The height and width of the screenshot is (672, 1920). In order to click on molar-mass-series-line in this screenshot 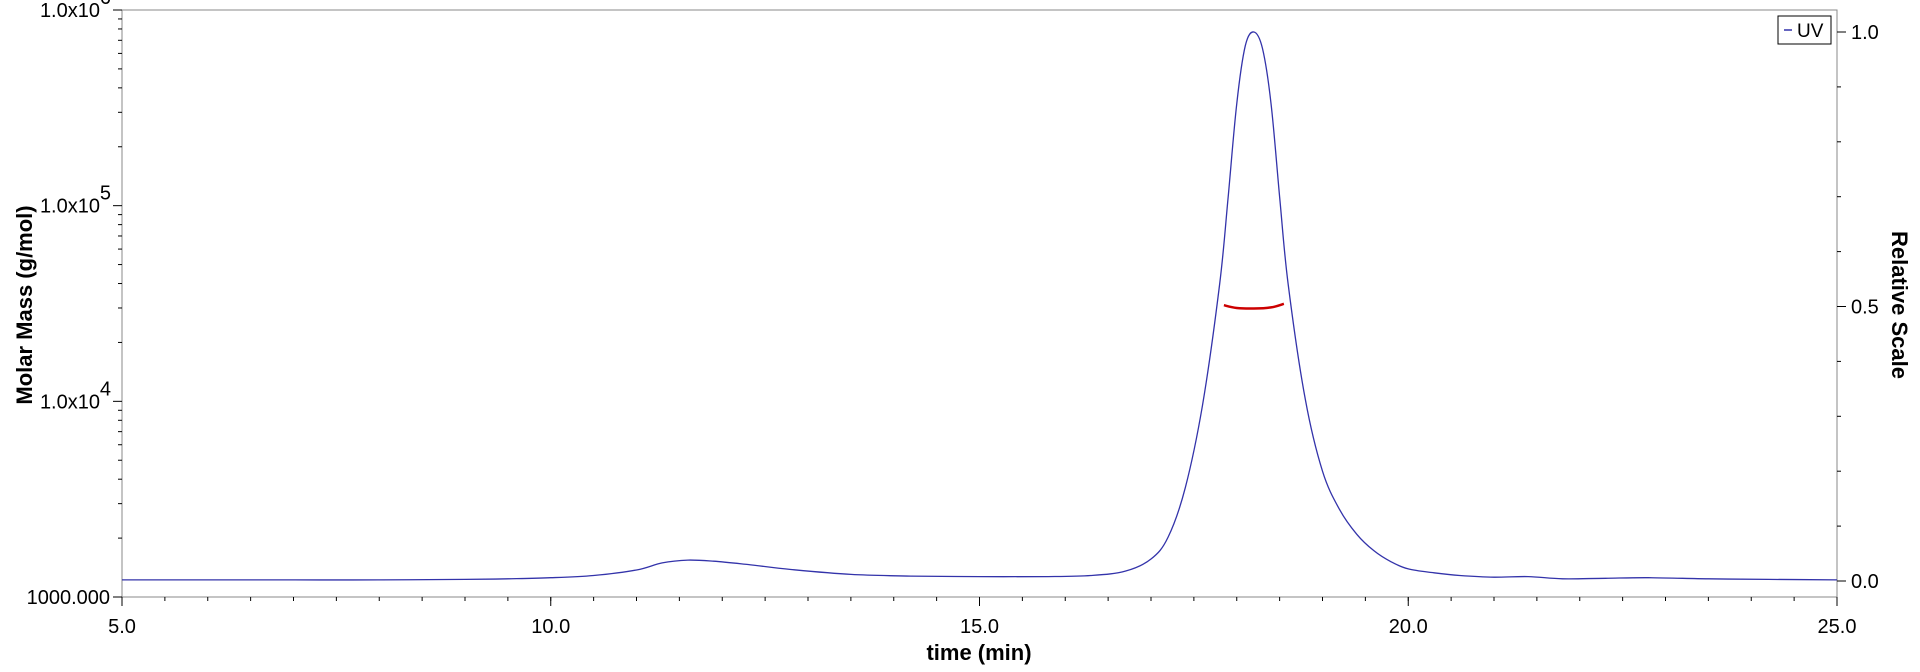, I will do `click(1254, 306)`.